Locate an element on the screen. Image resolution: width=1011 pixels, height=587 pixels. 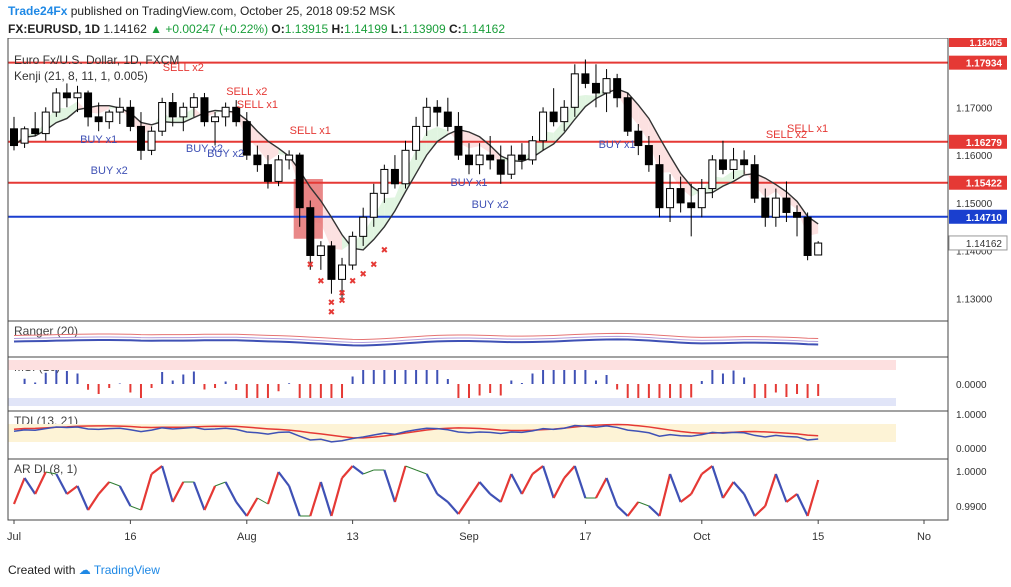
publisher-name: Trade24Fx is located at coordinates (38, 11).